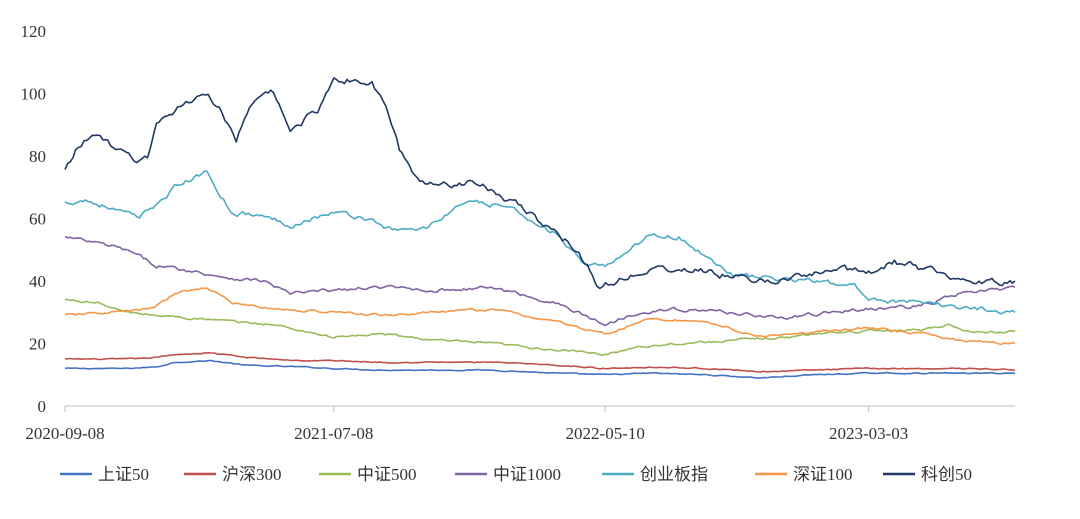 This screenshot has height=519, width=1080. I want to click on x-tick-label: 2023-03-03, so click(868, 433).